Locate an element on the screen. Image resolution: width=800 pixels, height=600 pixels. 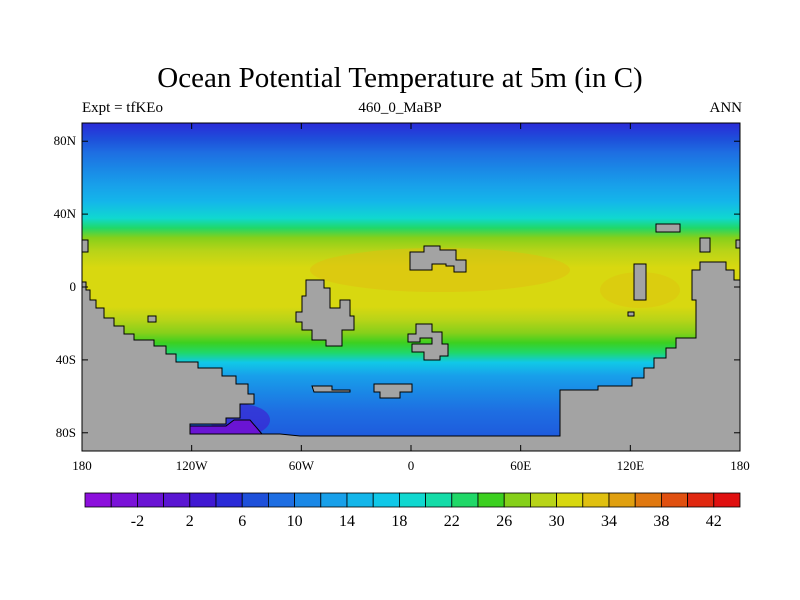
colorbar-label: 2 is located at coordinates (190, 521).